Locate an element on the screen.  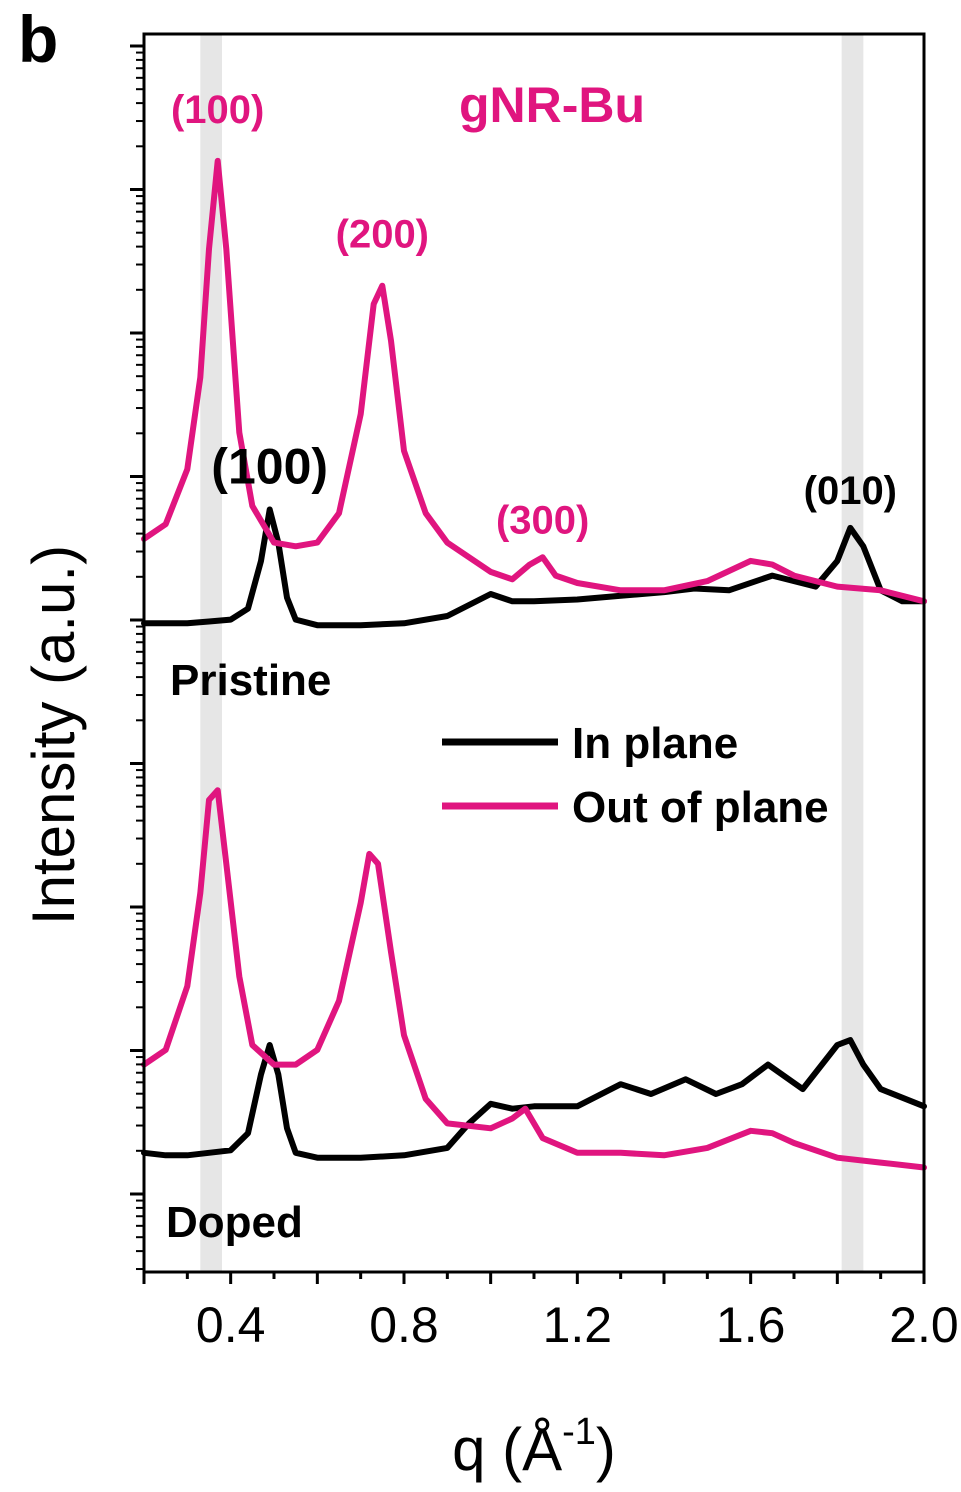
y-axis-label: Intensity (a.u.) is located at coordinates (53, 735).